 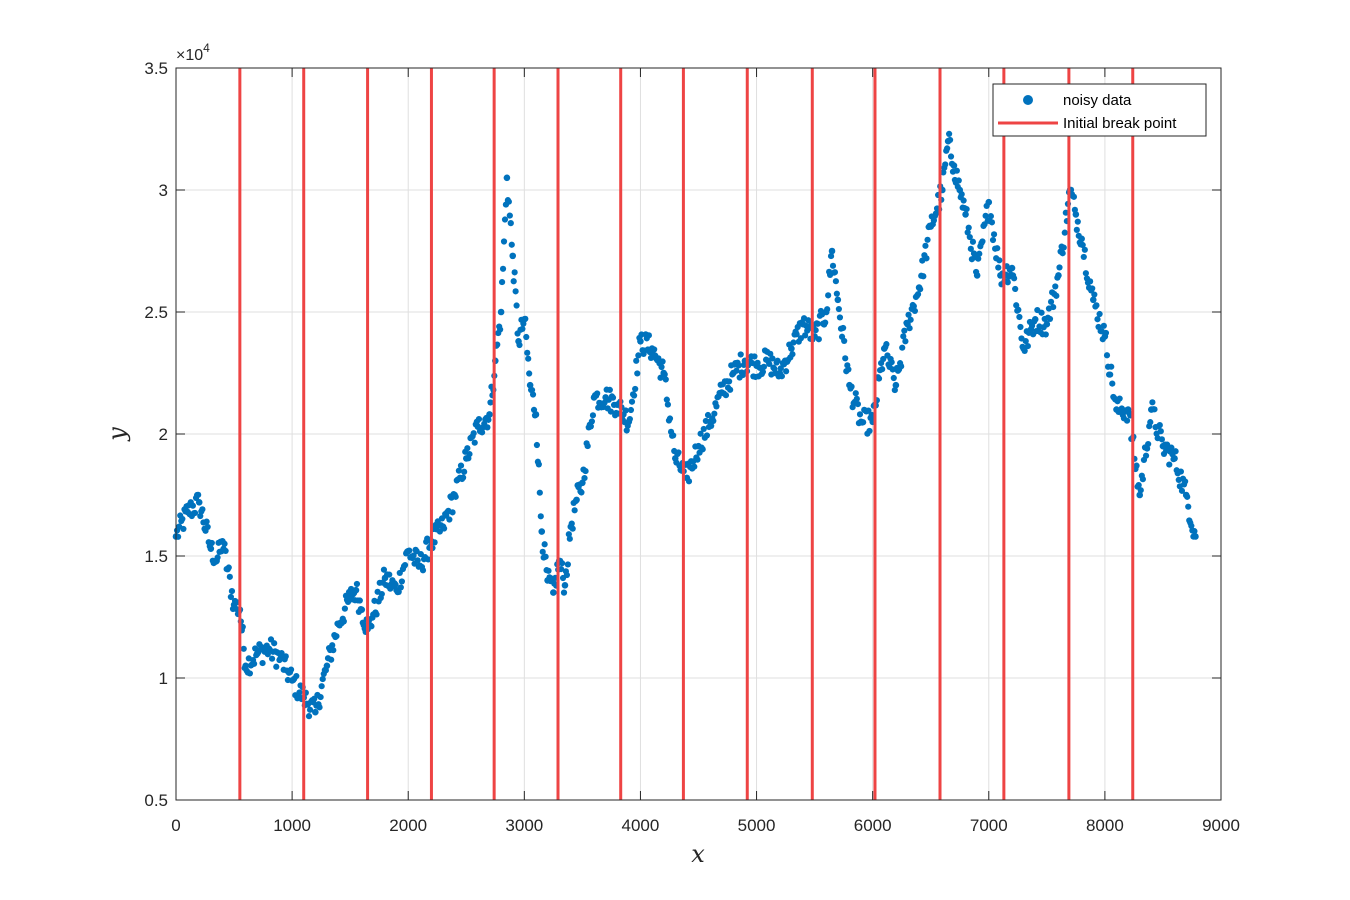 I want to click on x-tick-label: 4000, so click(x=641, y=825).